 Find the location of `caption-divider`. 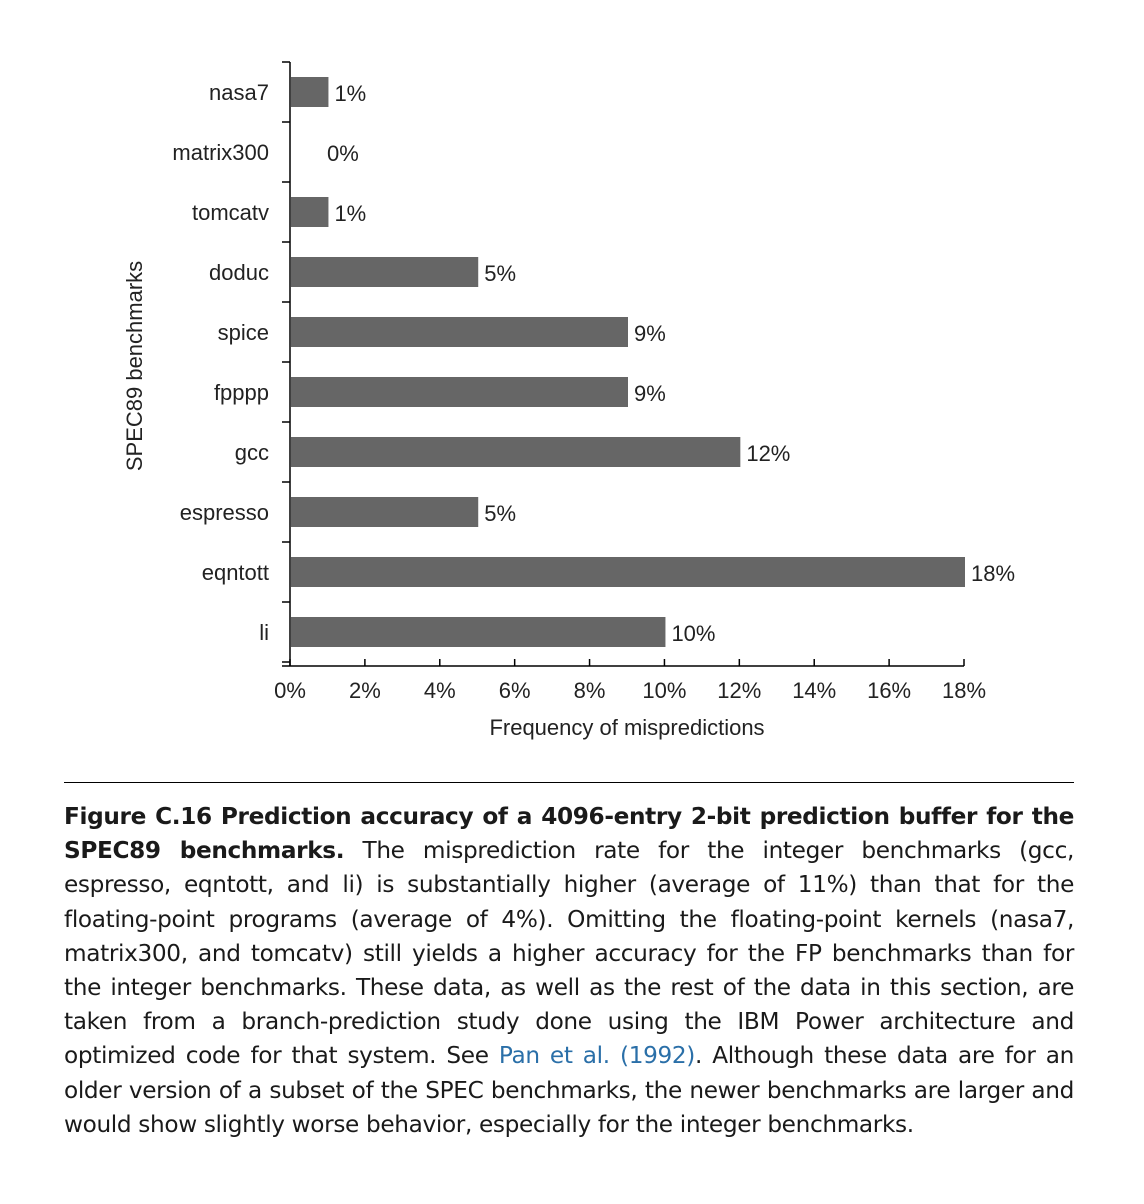

caption-divider is located at coordinates (569, 782).